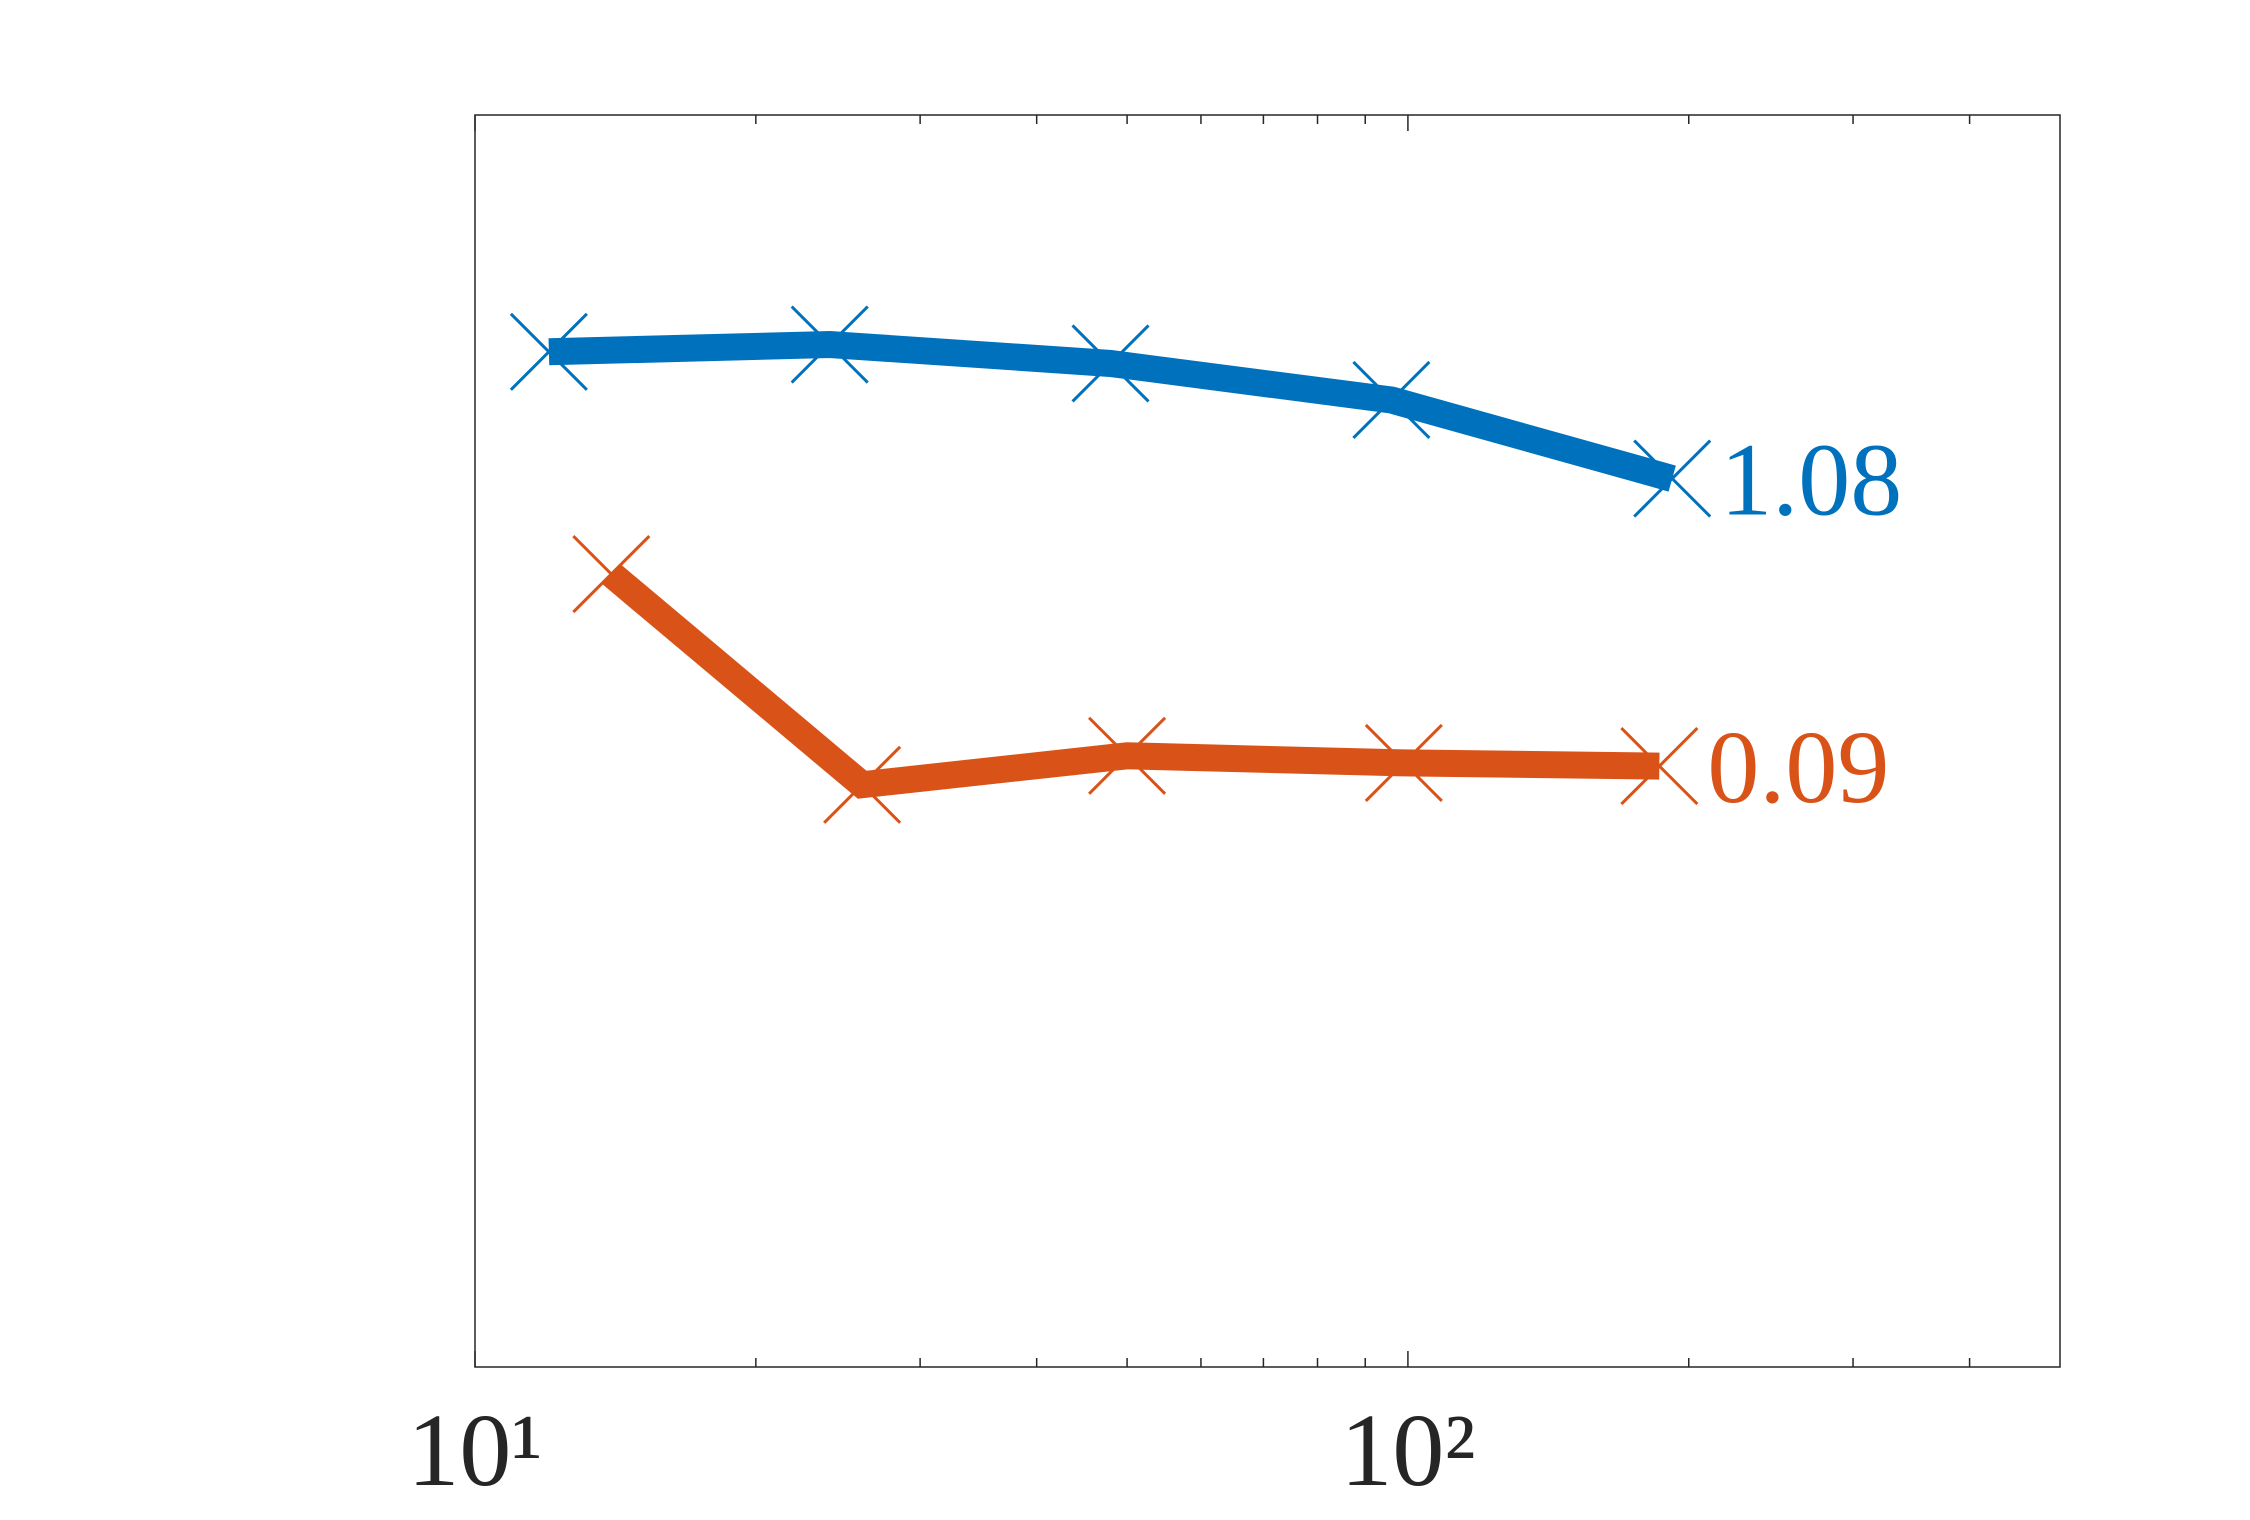 This screenshot has width=2250, height=1520. I want to click on x-tick-label: 10¹, so click(474, 1450).